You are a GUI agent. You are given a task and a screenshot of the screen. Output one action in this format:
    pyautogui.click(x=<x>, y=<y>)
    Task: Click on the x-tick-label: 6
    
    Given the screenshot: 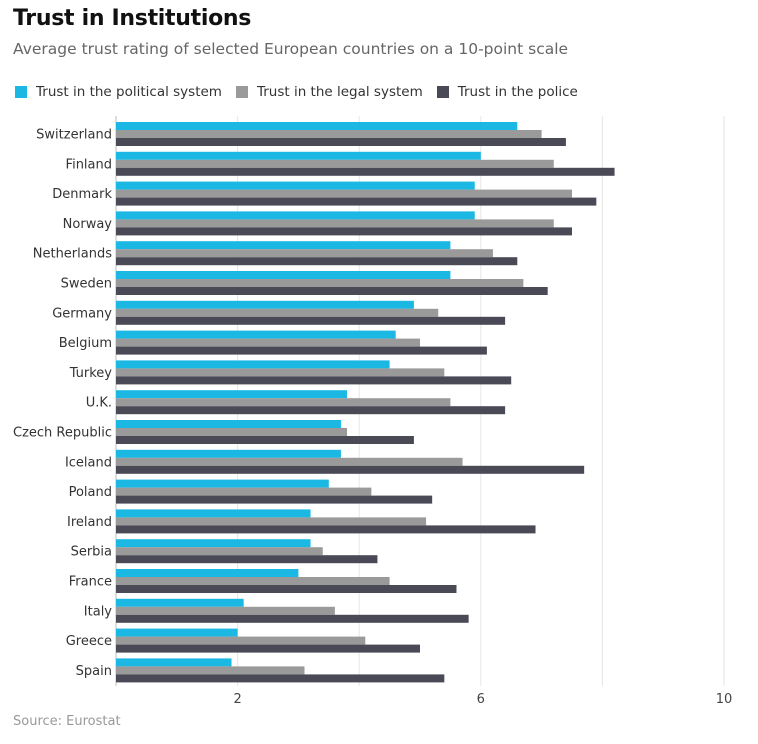 What is the action you would take?
    pyautogui.click(x=481, y=699)
    